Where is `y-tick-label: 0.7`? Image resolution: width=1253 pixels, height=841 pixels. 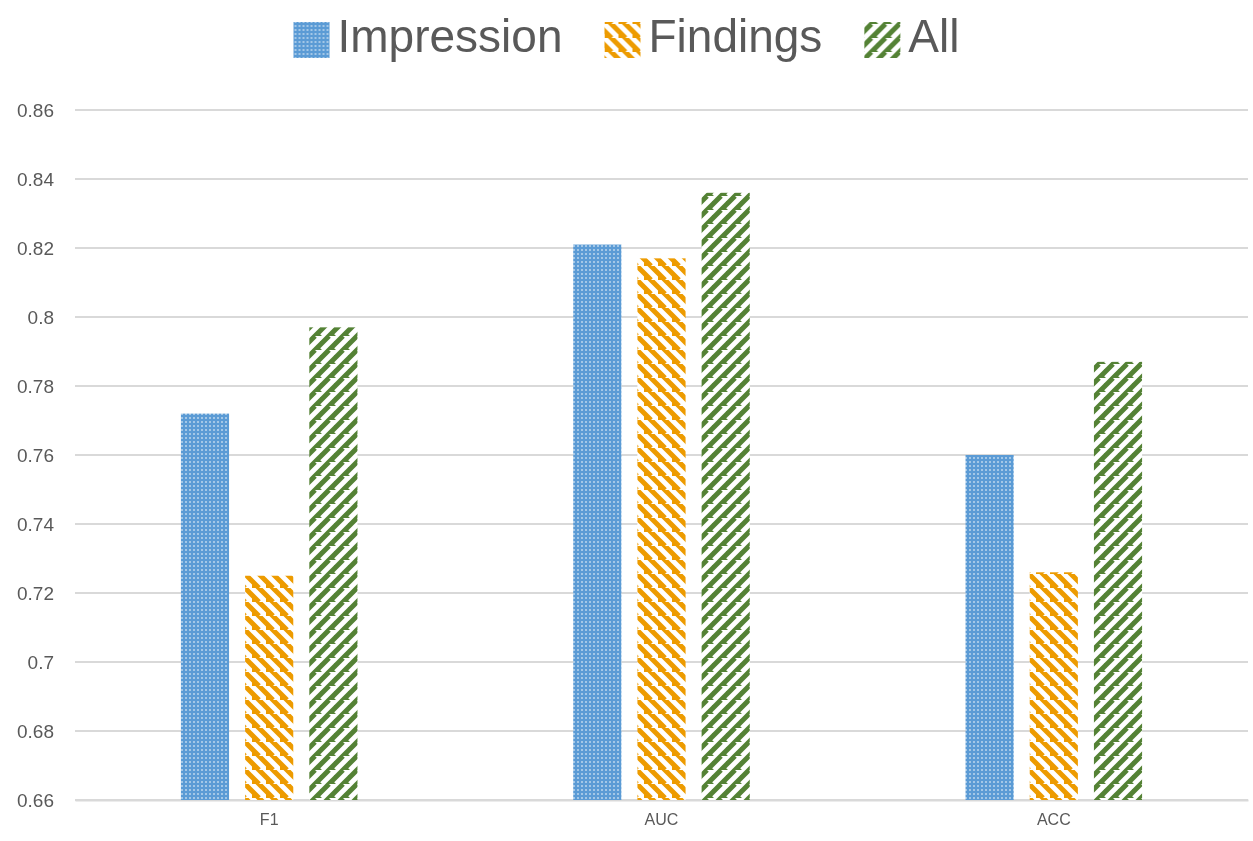
y-tick-label: 0.7 is located at coordinates (40, 662).